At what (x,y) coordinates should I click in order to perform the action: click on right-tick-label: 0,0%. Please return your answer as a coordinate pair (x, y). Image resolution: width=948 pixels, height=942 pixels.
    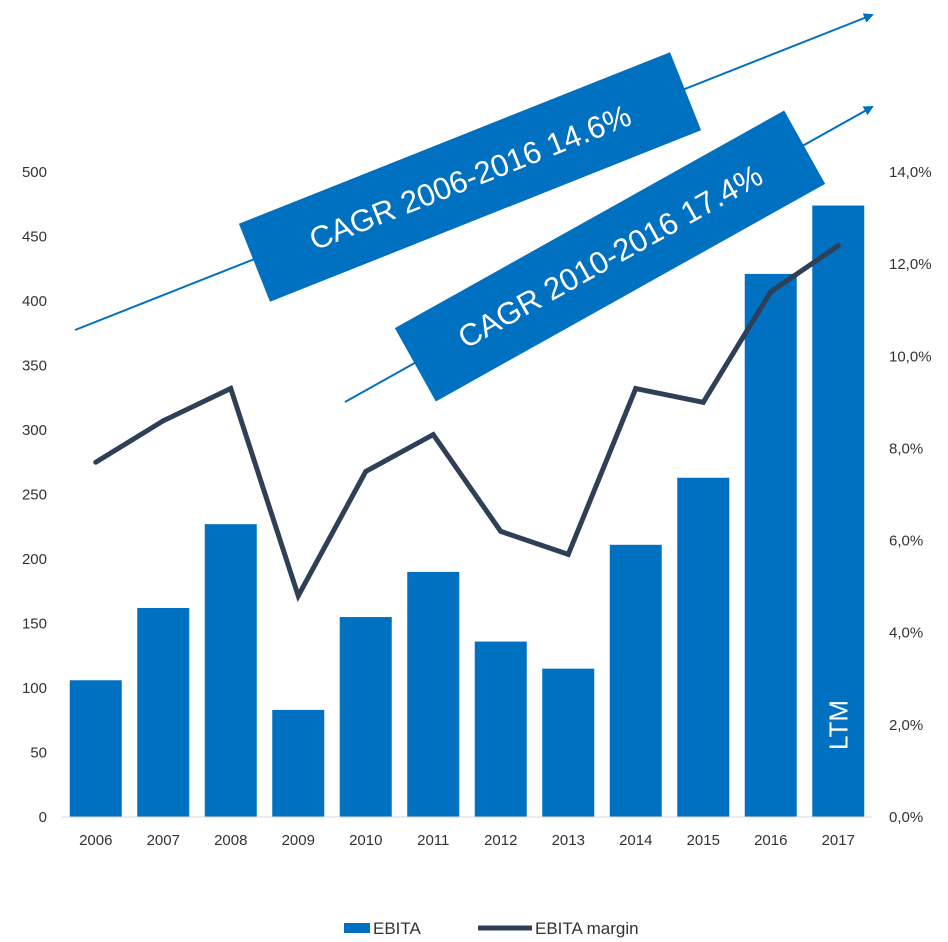
    Looking at the image, I should click on (906, 817).